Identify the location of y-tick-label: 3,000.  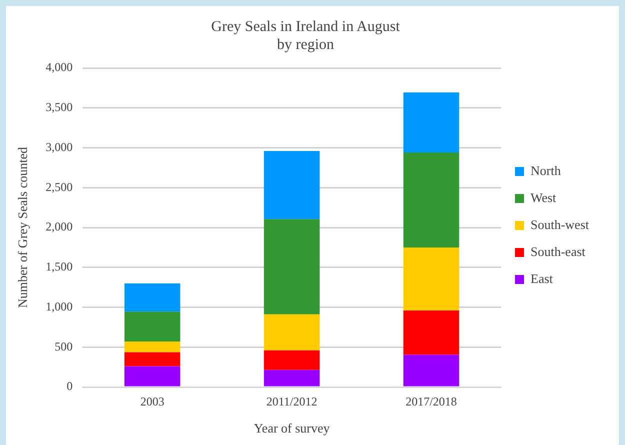
(59, 147).